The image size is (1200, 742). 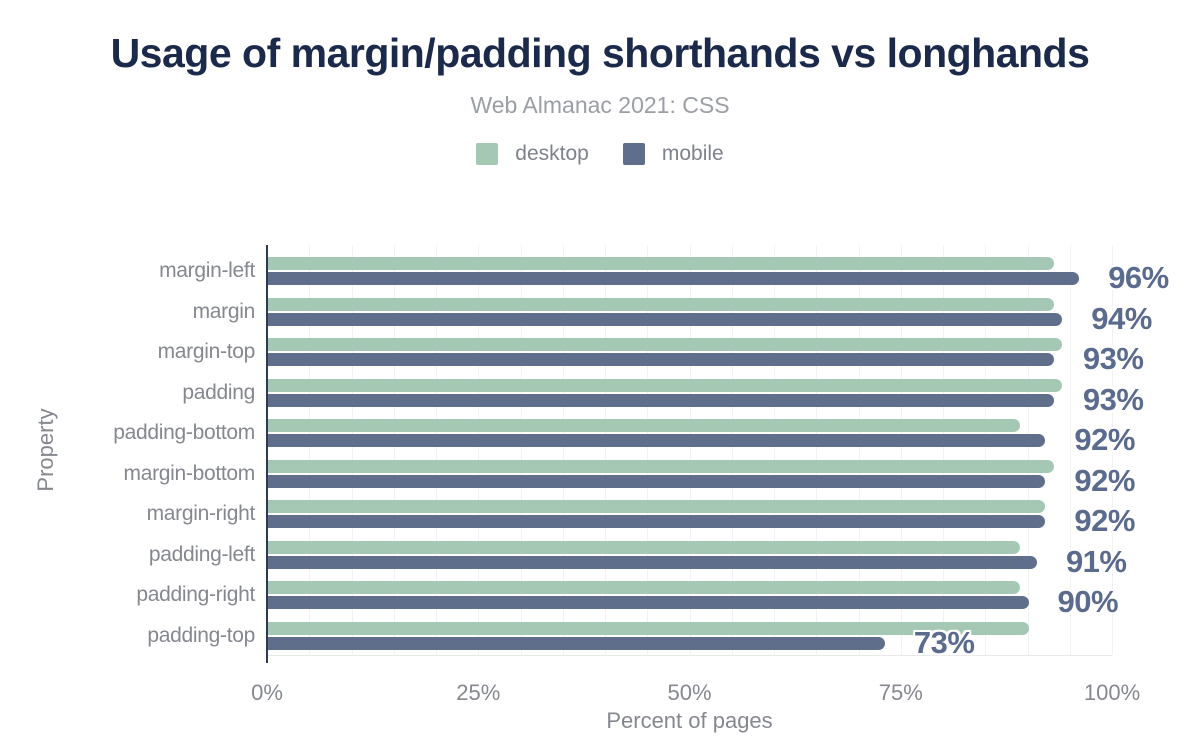 I want to click on x-tick-50%: 50%, so click(x=689, y=692).